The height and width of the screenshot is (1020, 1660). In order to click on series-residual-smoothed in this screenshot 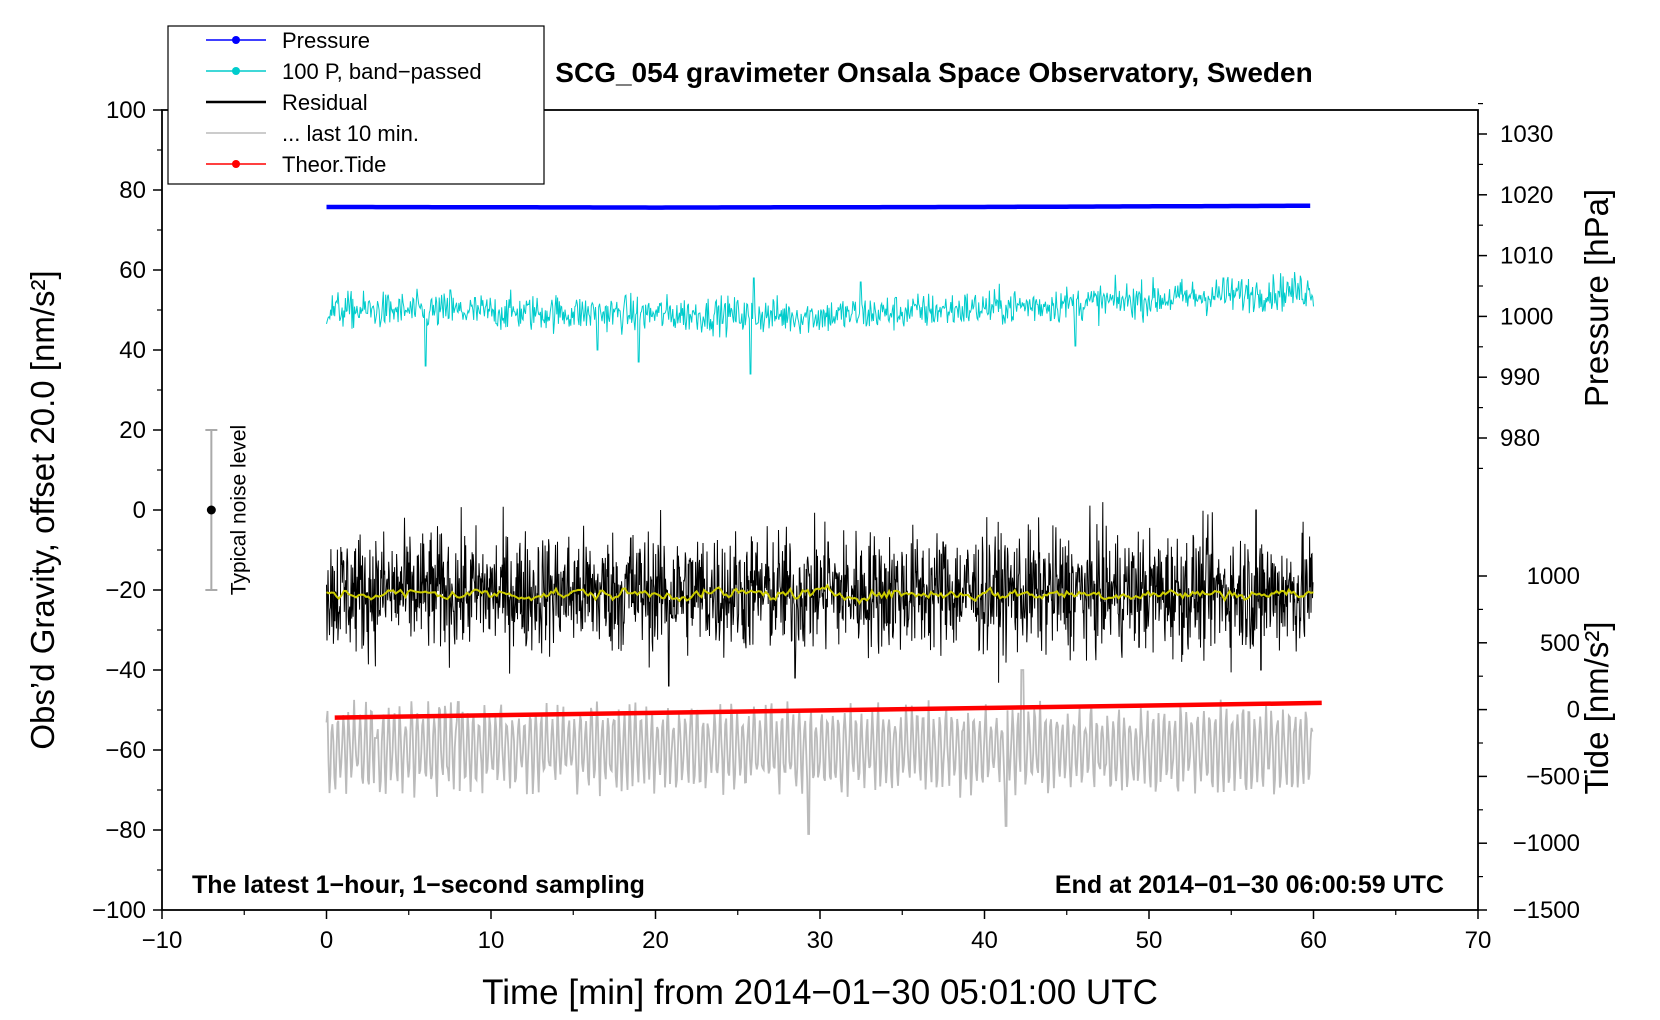, I will do `click(820, 594)`.